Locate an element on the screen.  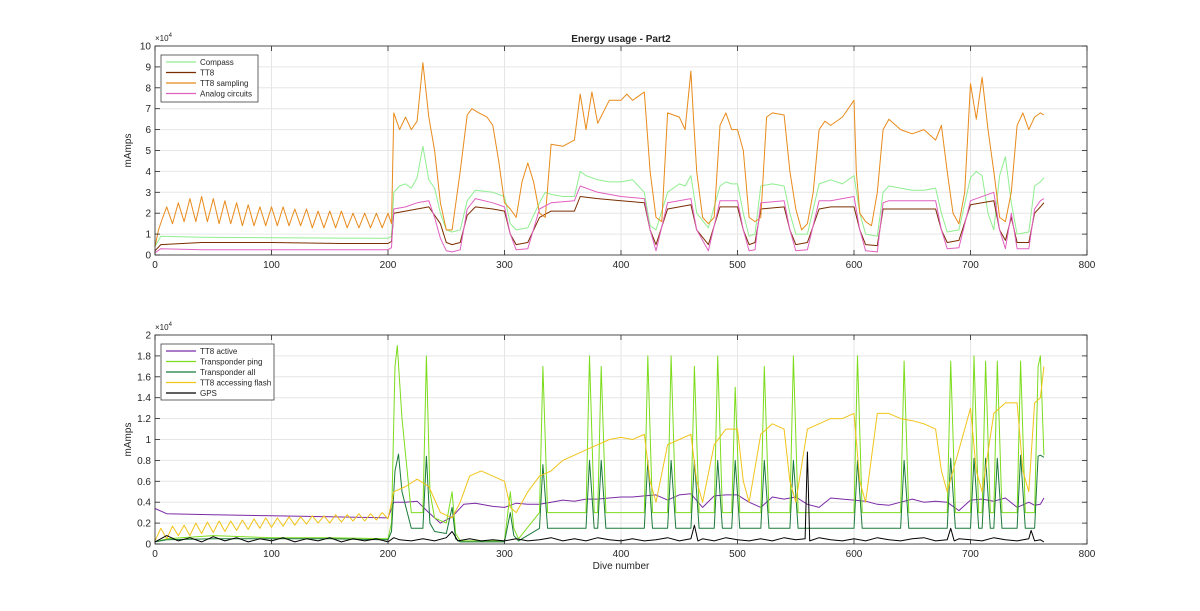
legend-entry: Transponder all is located at coordinates (228, 372).